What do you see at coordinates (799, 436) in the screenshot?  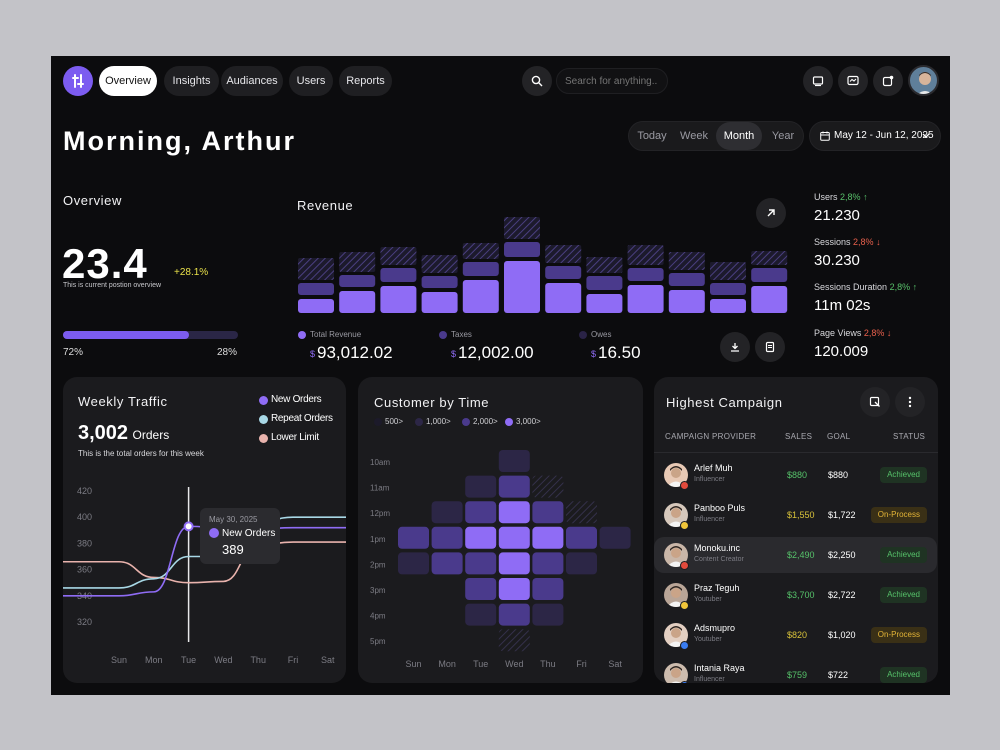 I see `header-sales: SALES` at bounding box center [799, 436].